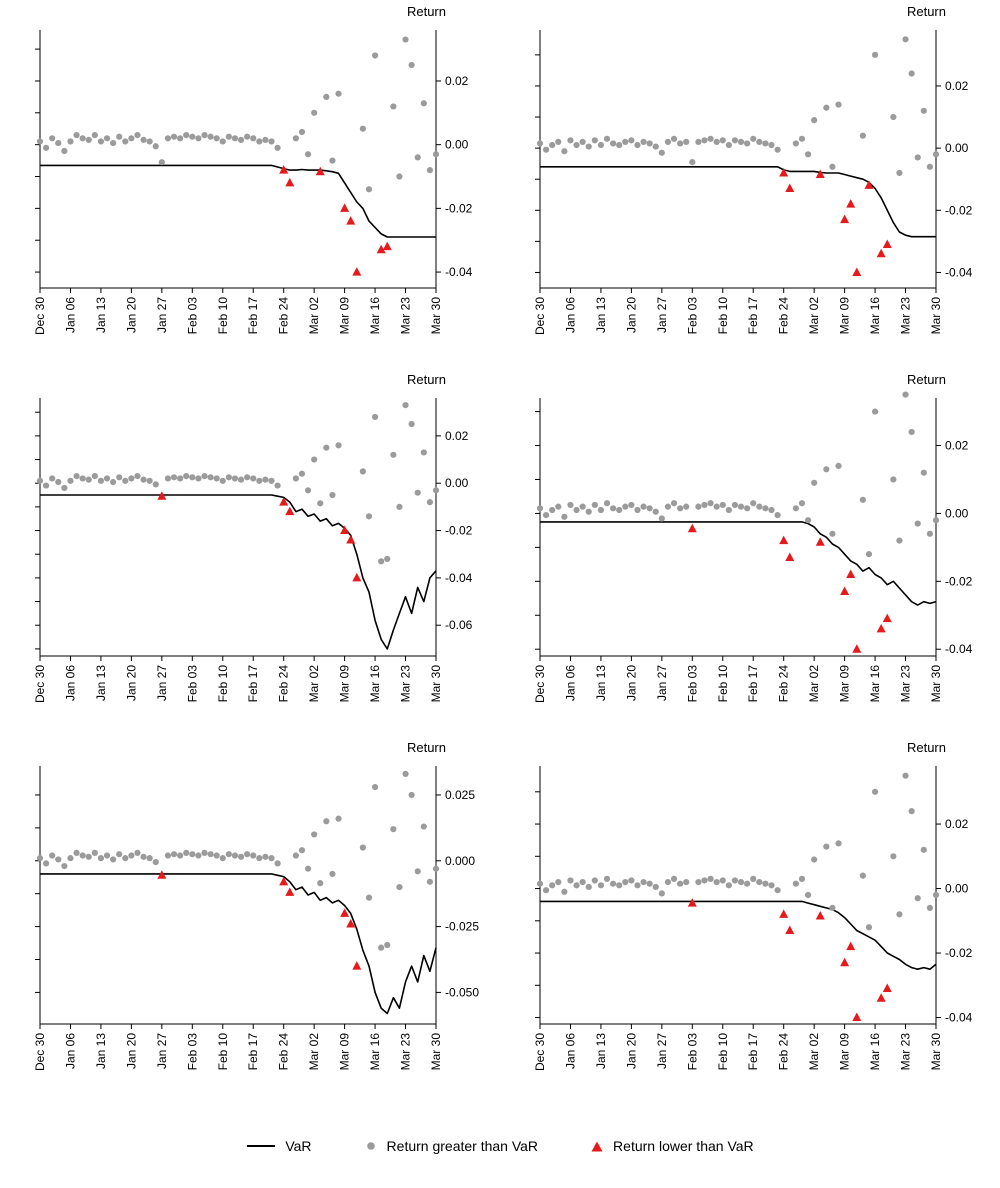 This screenshot has height=1188, width=1000. I want to click on x-tick-label: Feb 24, so click(784, 1052).